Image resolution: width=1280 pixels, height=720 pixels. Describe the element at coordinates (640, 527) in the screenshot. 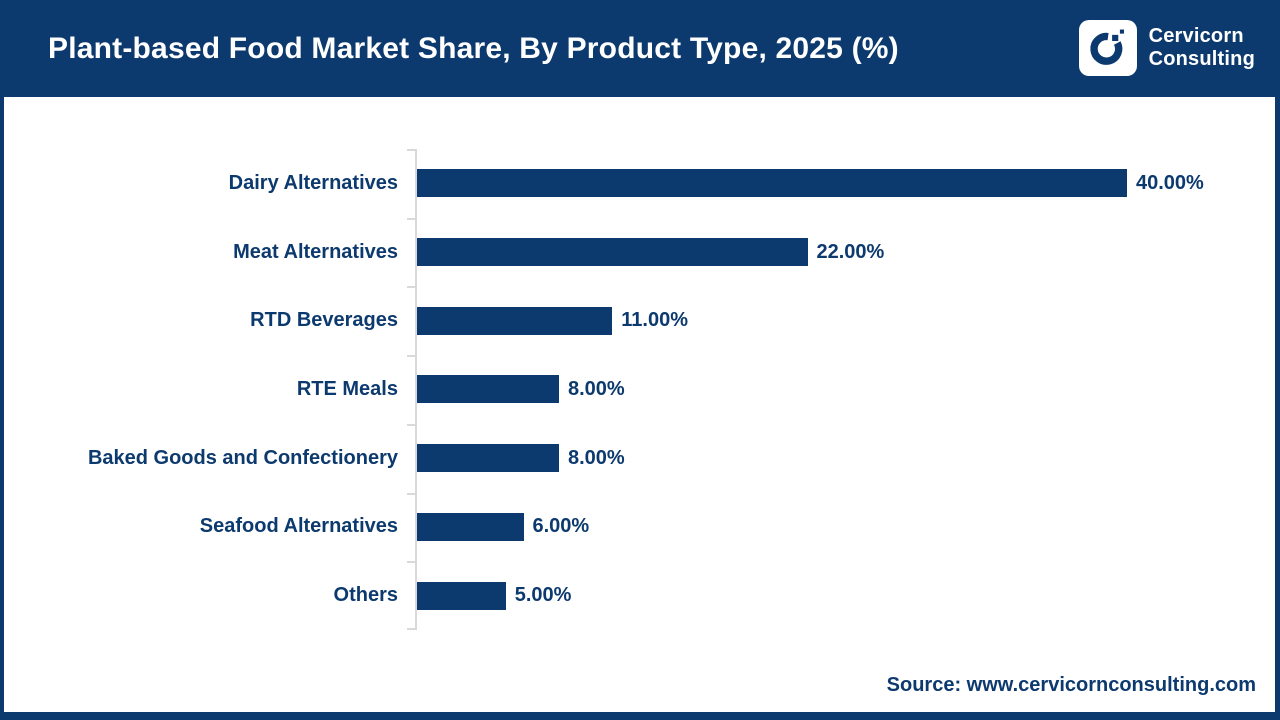

I see `chart-row: Seafood Alternatives 6.00%` at that location.